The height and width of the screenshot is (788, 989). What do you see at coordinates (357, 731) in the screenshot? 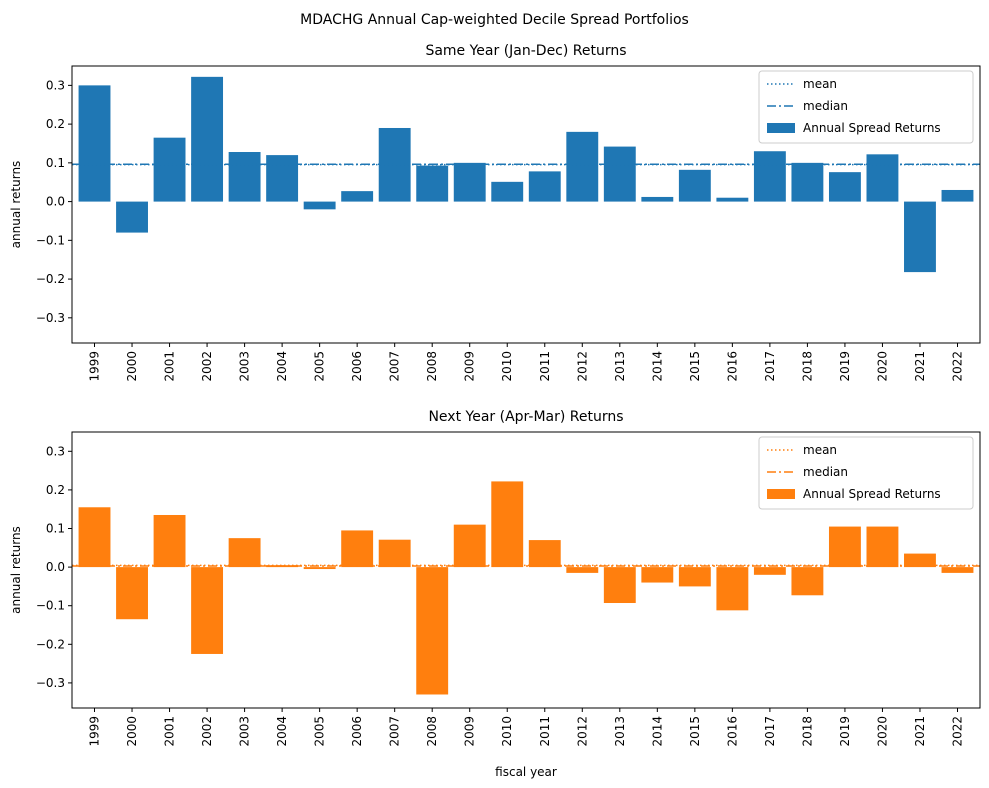
I see `x-tick-label: 2006` at bounding box center [357, 731].